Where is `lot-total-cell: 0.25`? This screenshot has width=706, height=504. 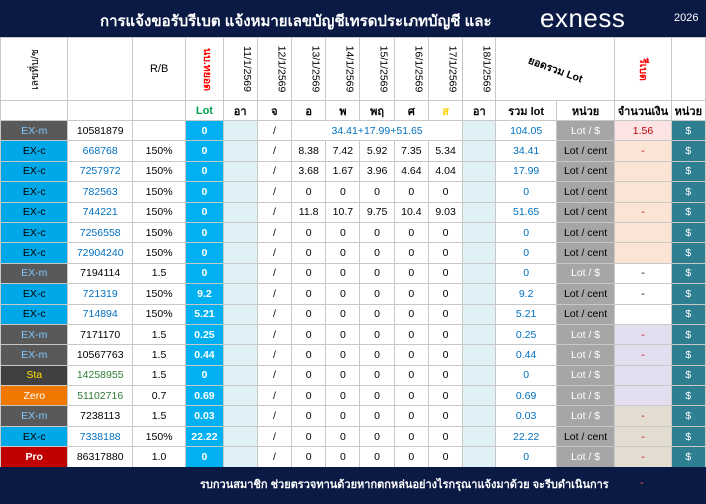 lot-total-cell: 0.25 is located at coordinates (204, 334).